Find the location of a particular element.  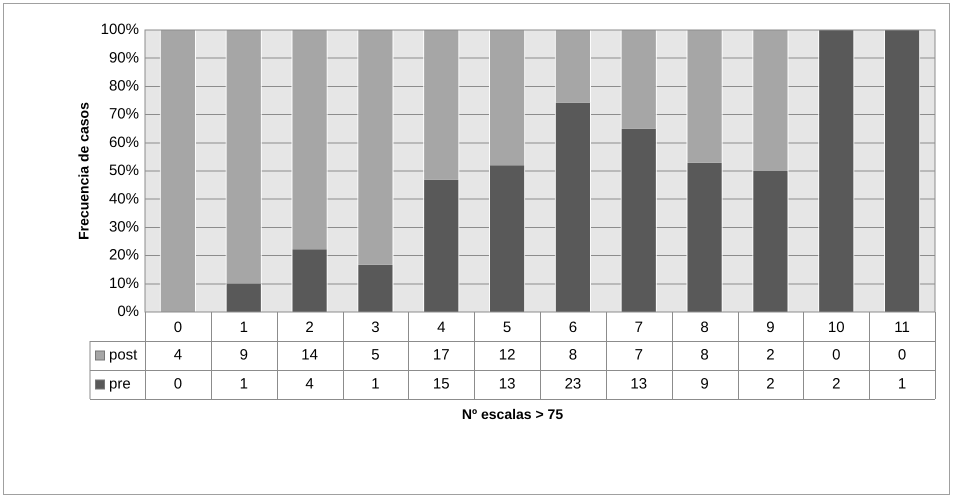

x-tick-label: 0 is located at coordinates (178, 327).